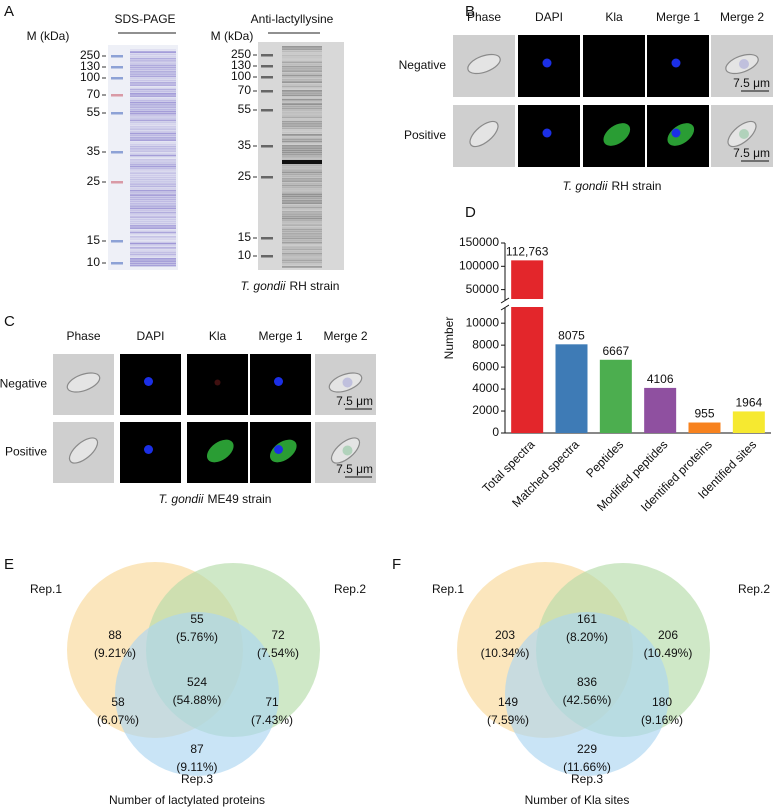  What do you see at coordinates (485, 344) in the screenshot?
I see `y-tick-label: 8000` at bounding box center [485, 344].